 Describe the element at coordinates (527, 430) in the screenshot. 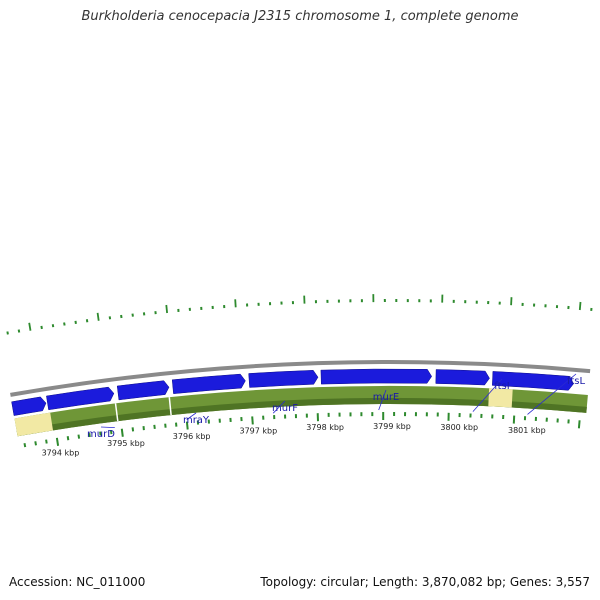

I see `kbp-label: 3801 kbp` at that location.